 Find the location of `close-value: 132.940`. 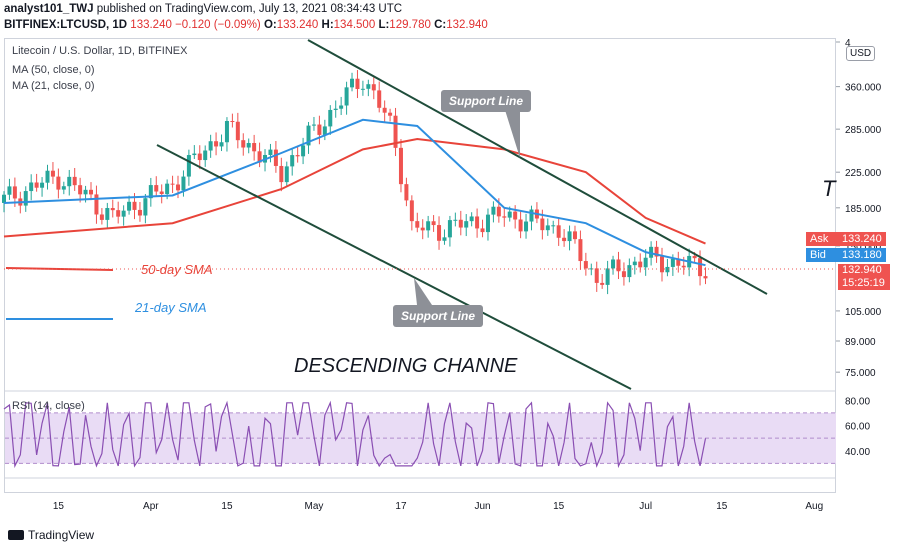

close-value: 132.940 is located at coordinates (467, 25).